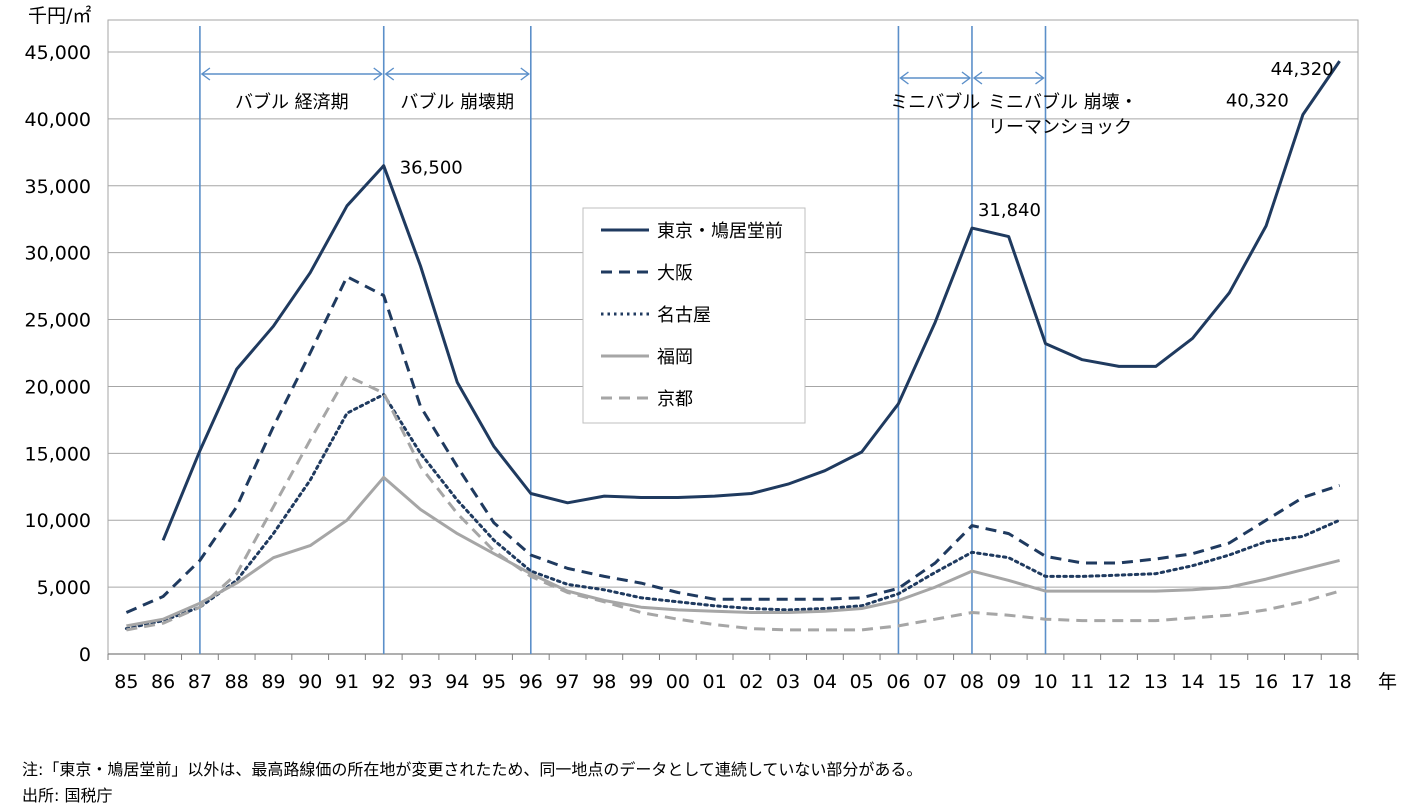 The image size is (1413, 810). I want to click on x-tick-label: 91, so click(347, 682).